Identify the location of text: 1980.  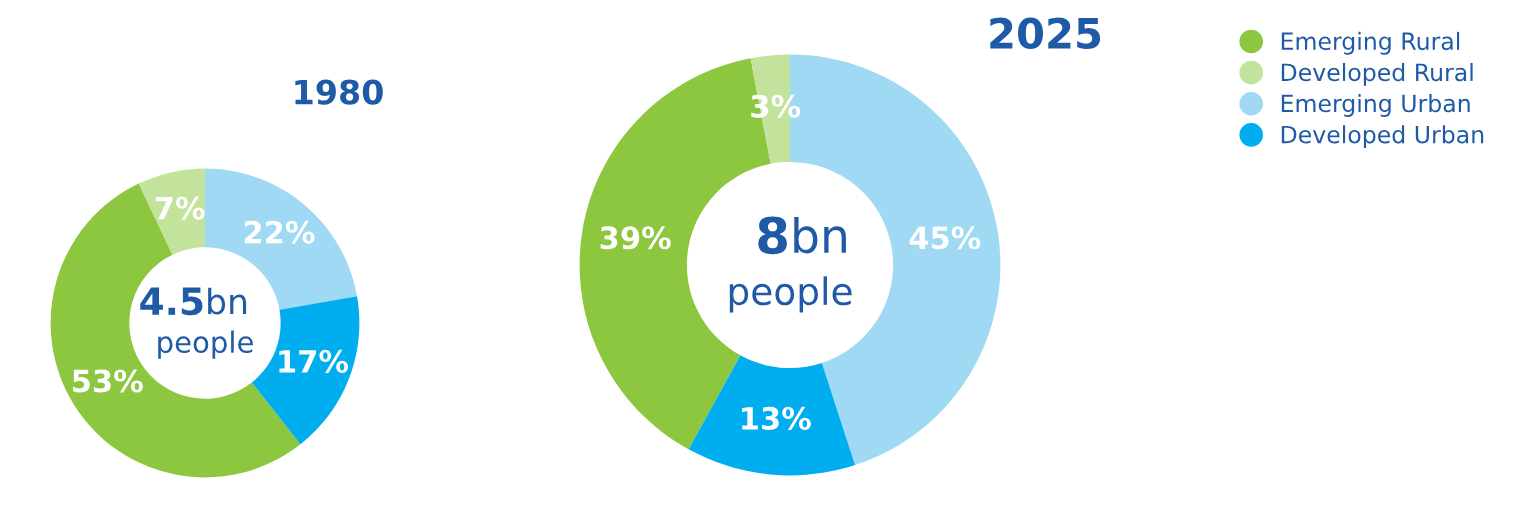
(339, 92).